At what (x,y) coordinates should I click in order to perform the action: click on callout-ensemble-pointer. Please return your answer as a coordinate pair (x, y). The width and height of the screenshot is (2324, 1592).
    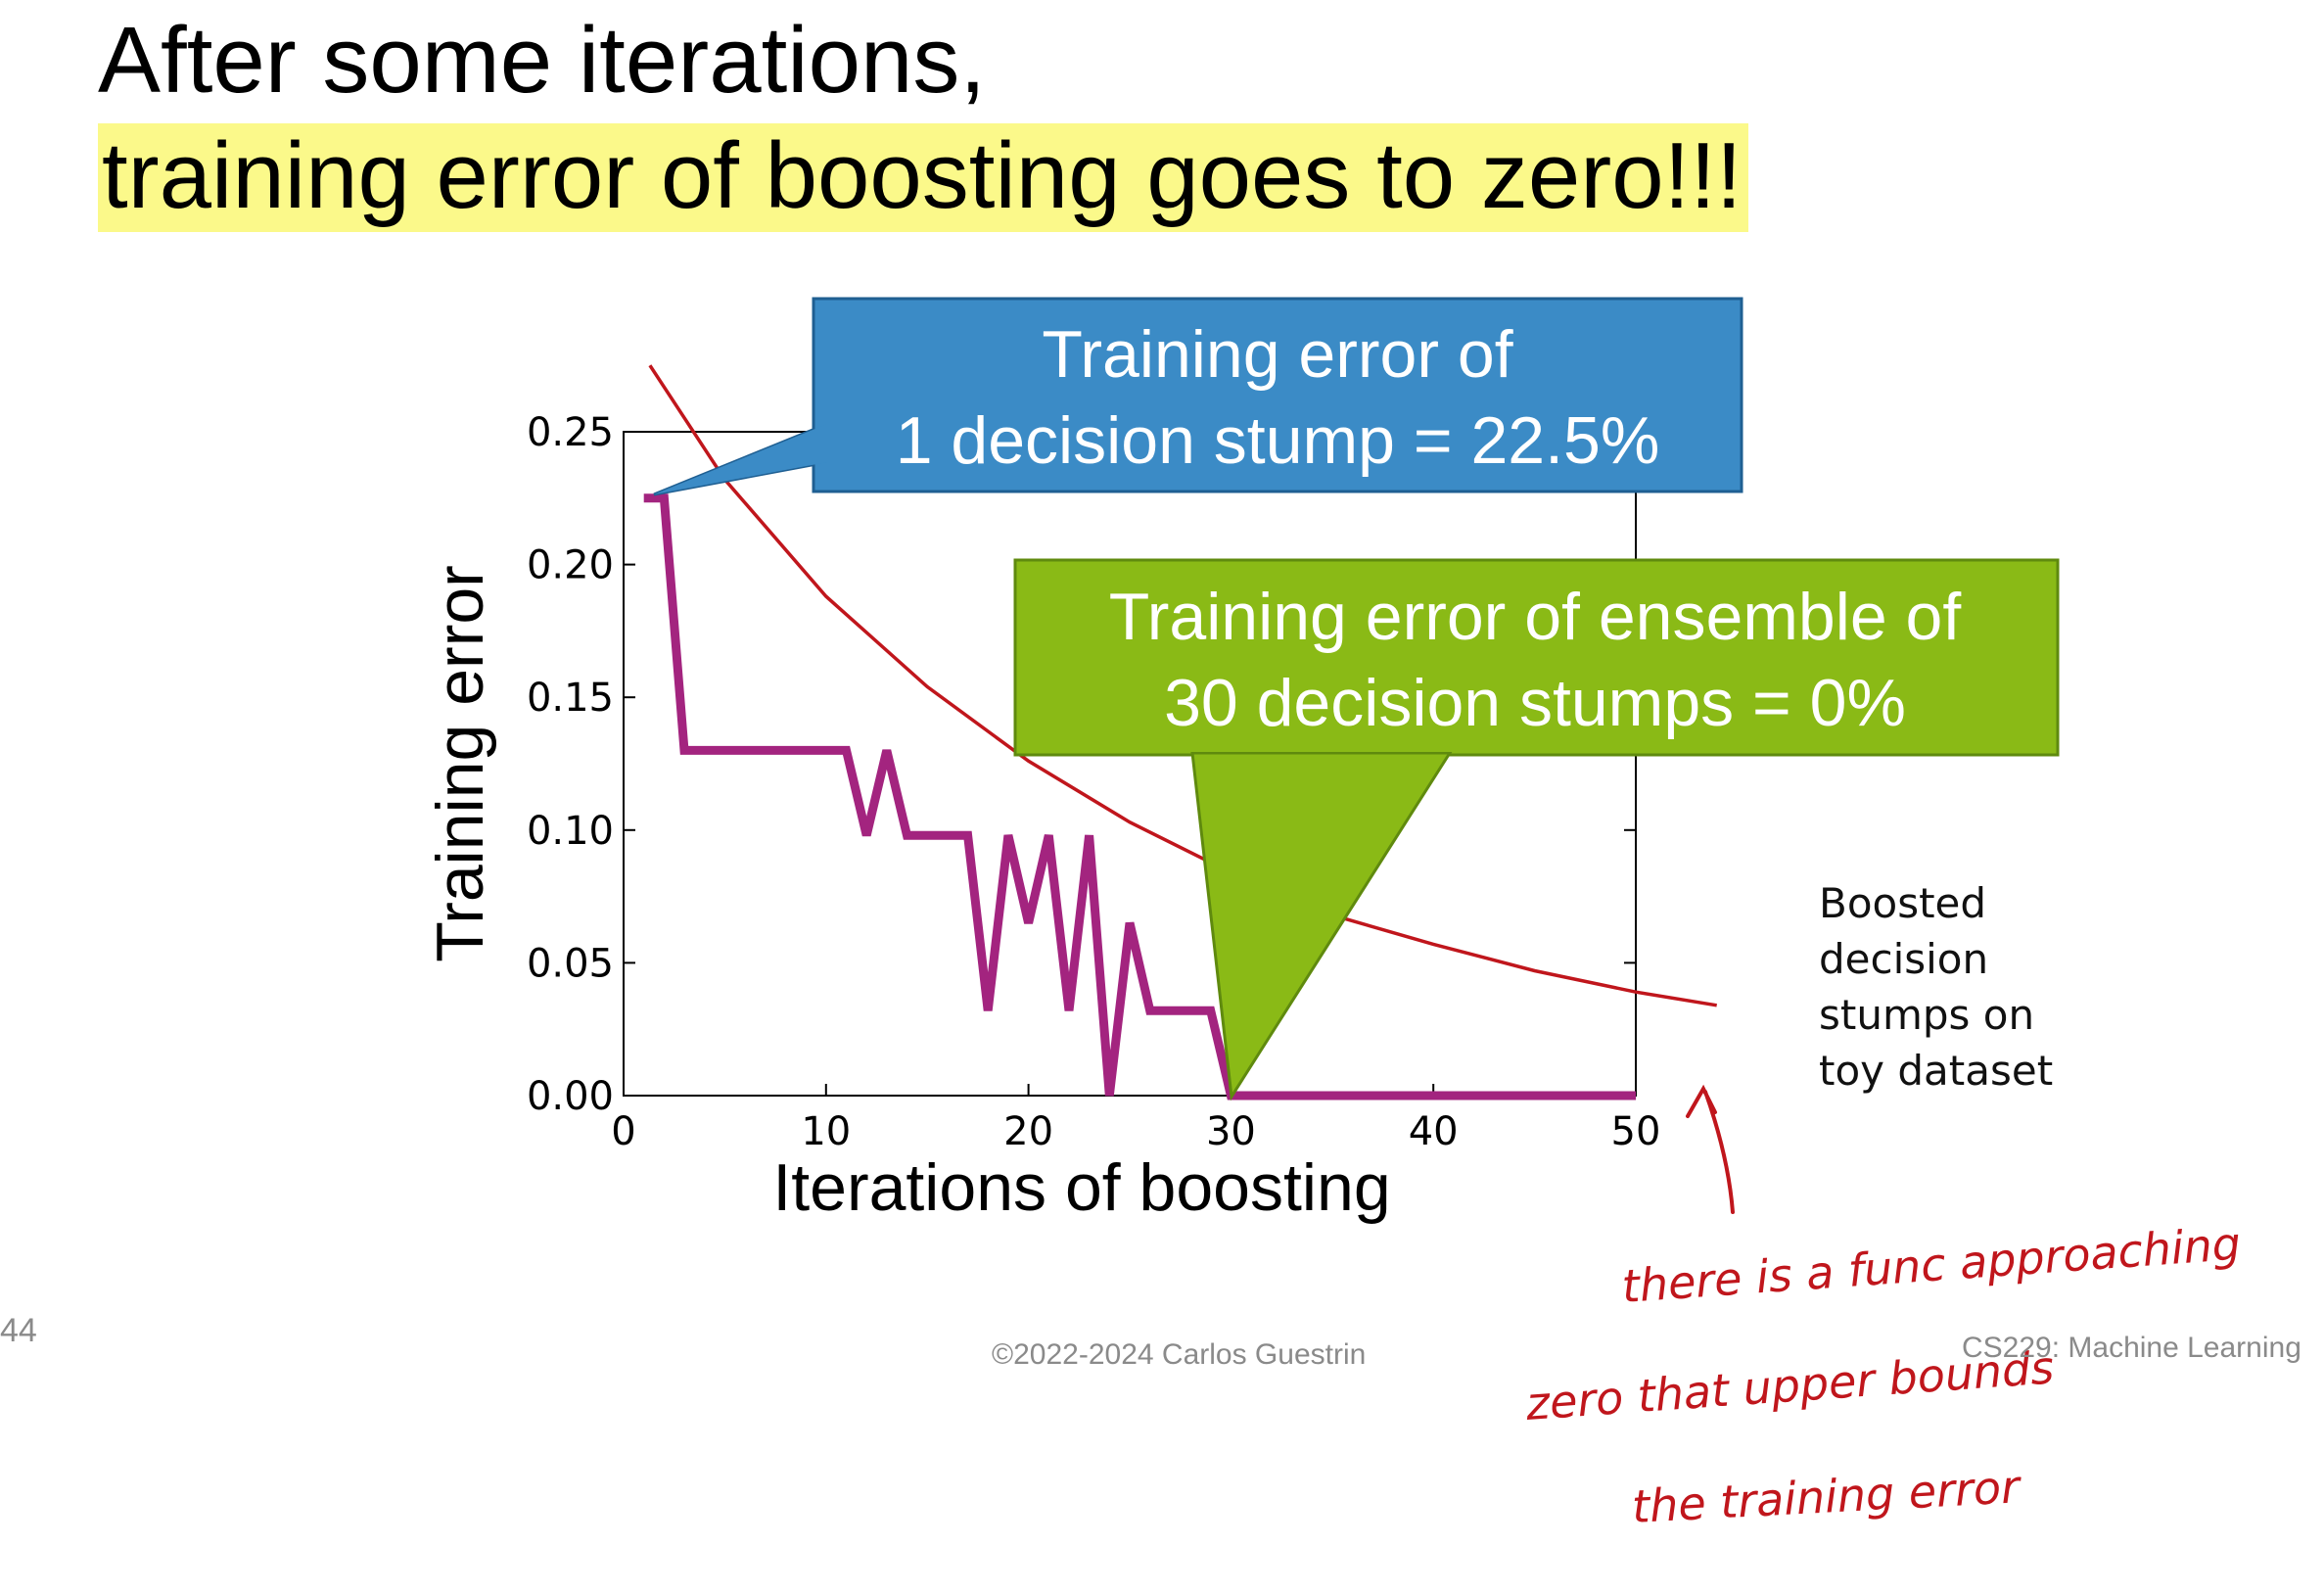
    Looking at the image, I should click on (1321, 926).